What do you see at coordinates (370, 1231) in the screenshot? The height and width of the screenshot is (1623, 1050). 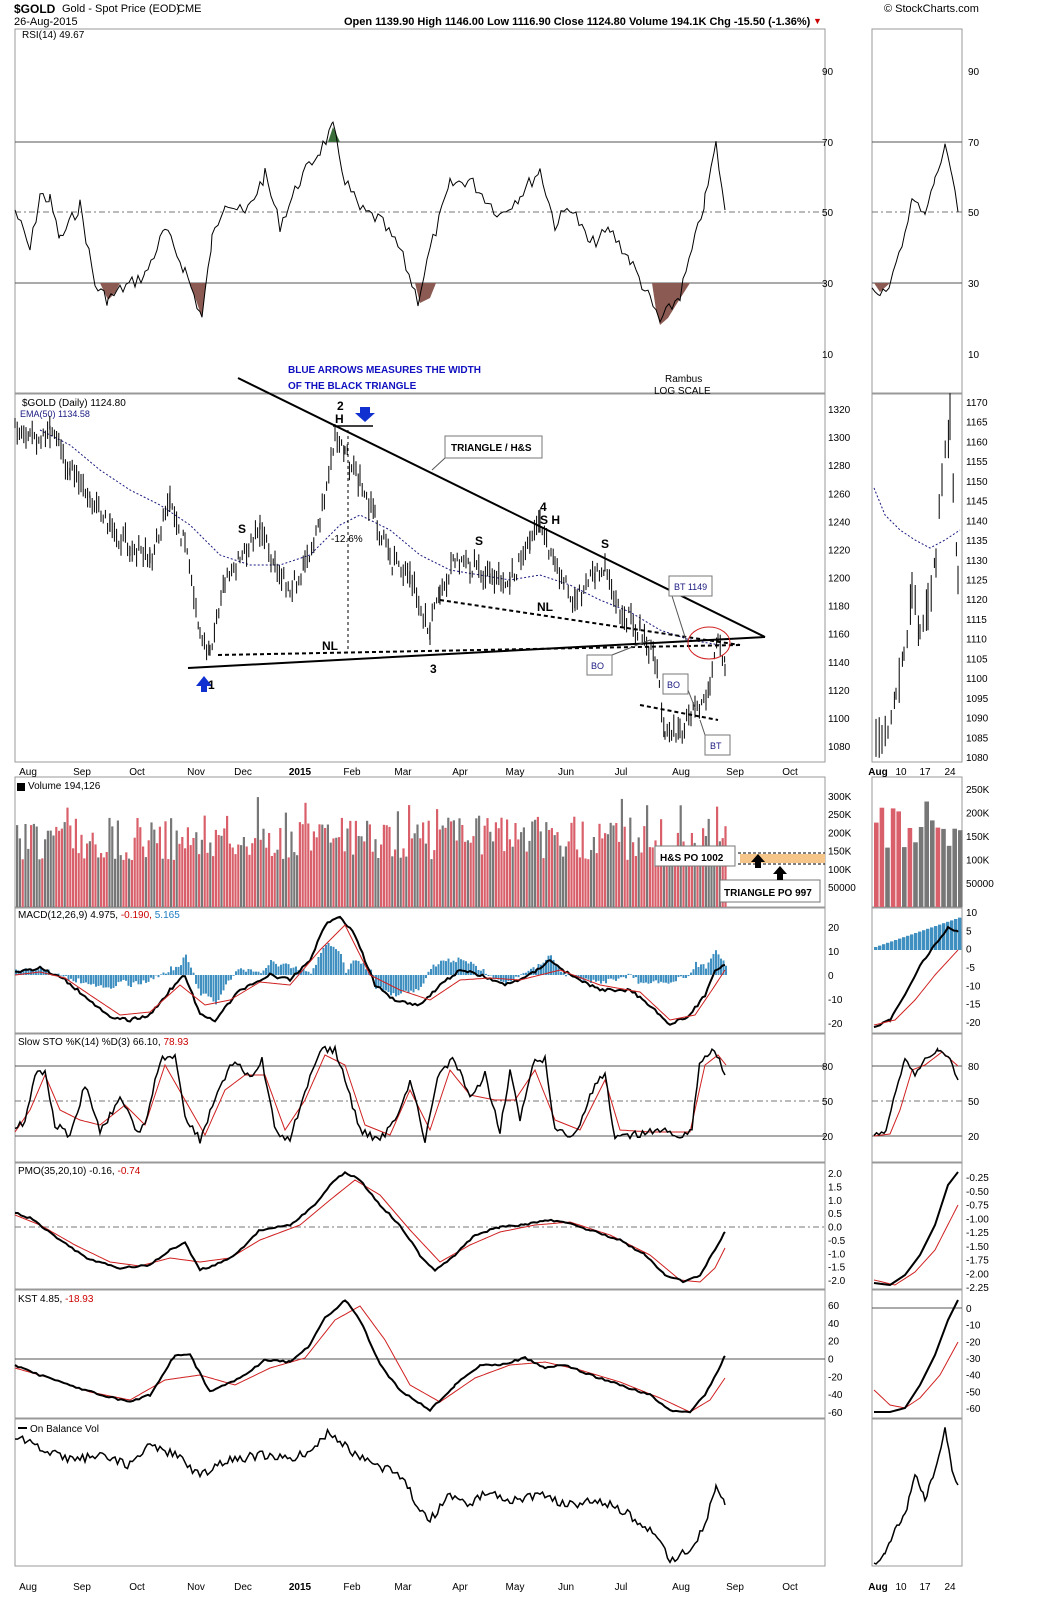 I see `pmo-signal-line` at bounding box center [370, 1231].